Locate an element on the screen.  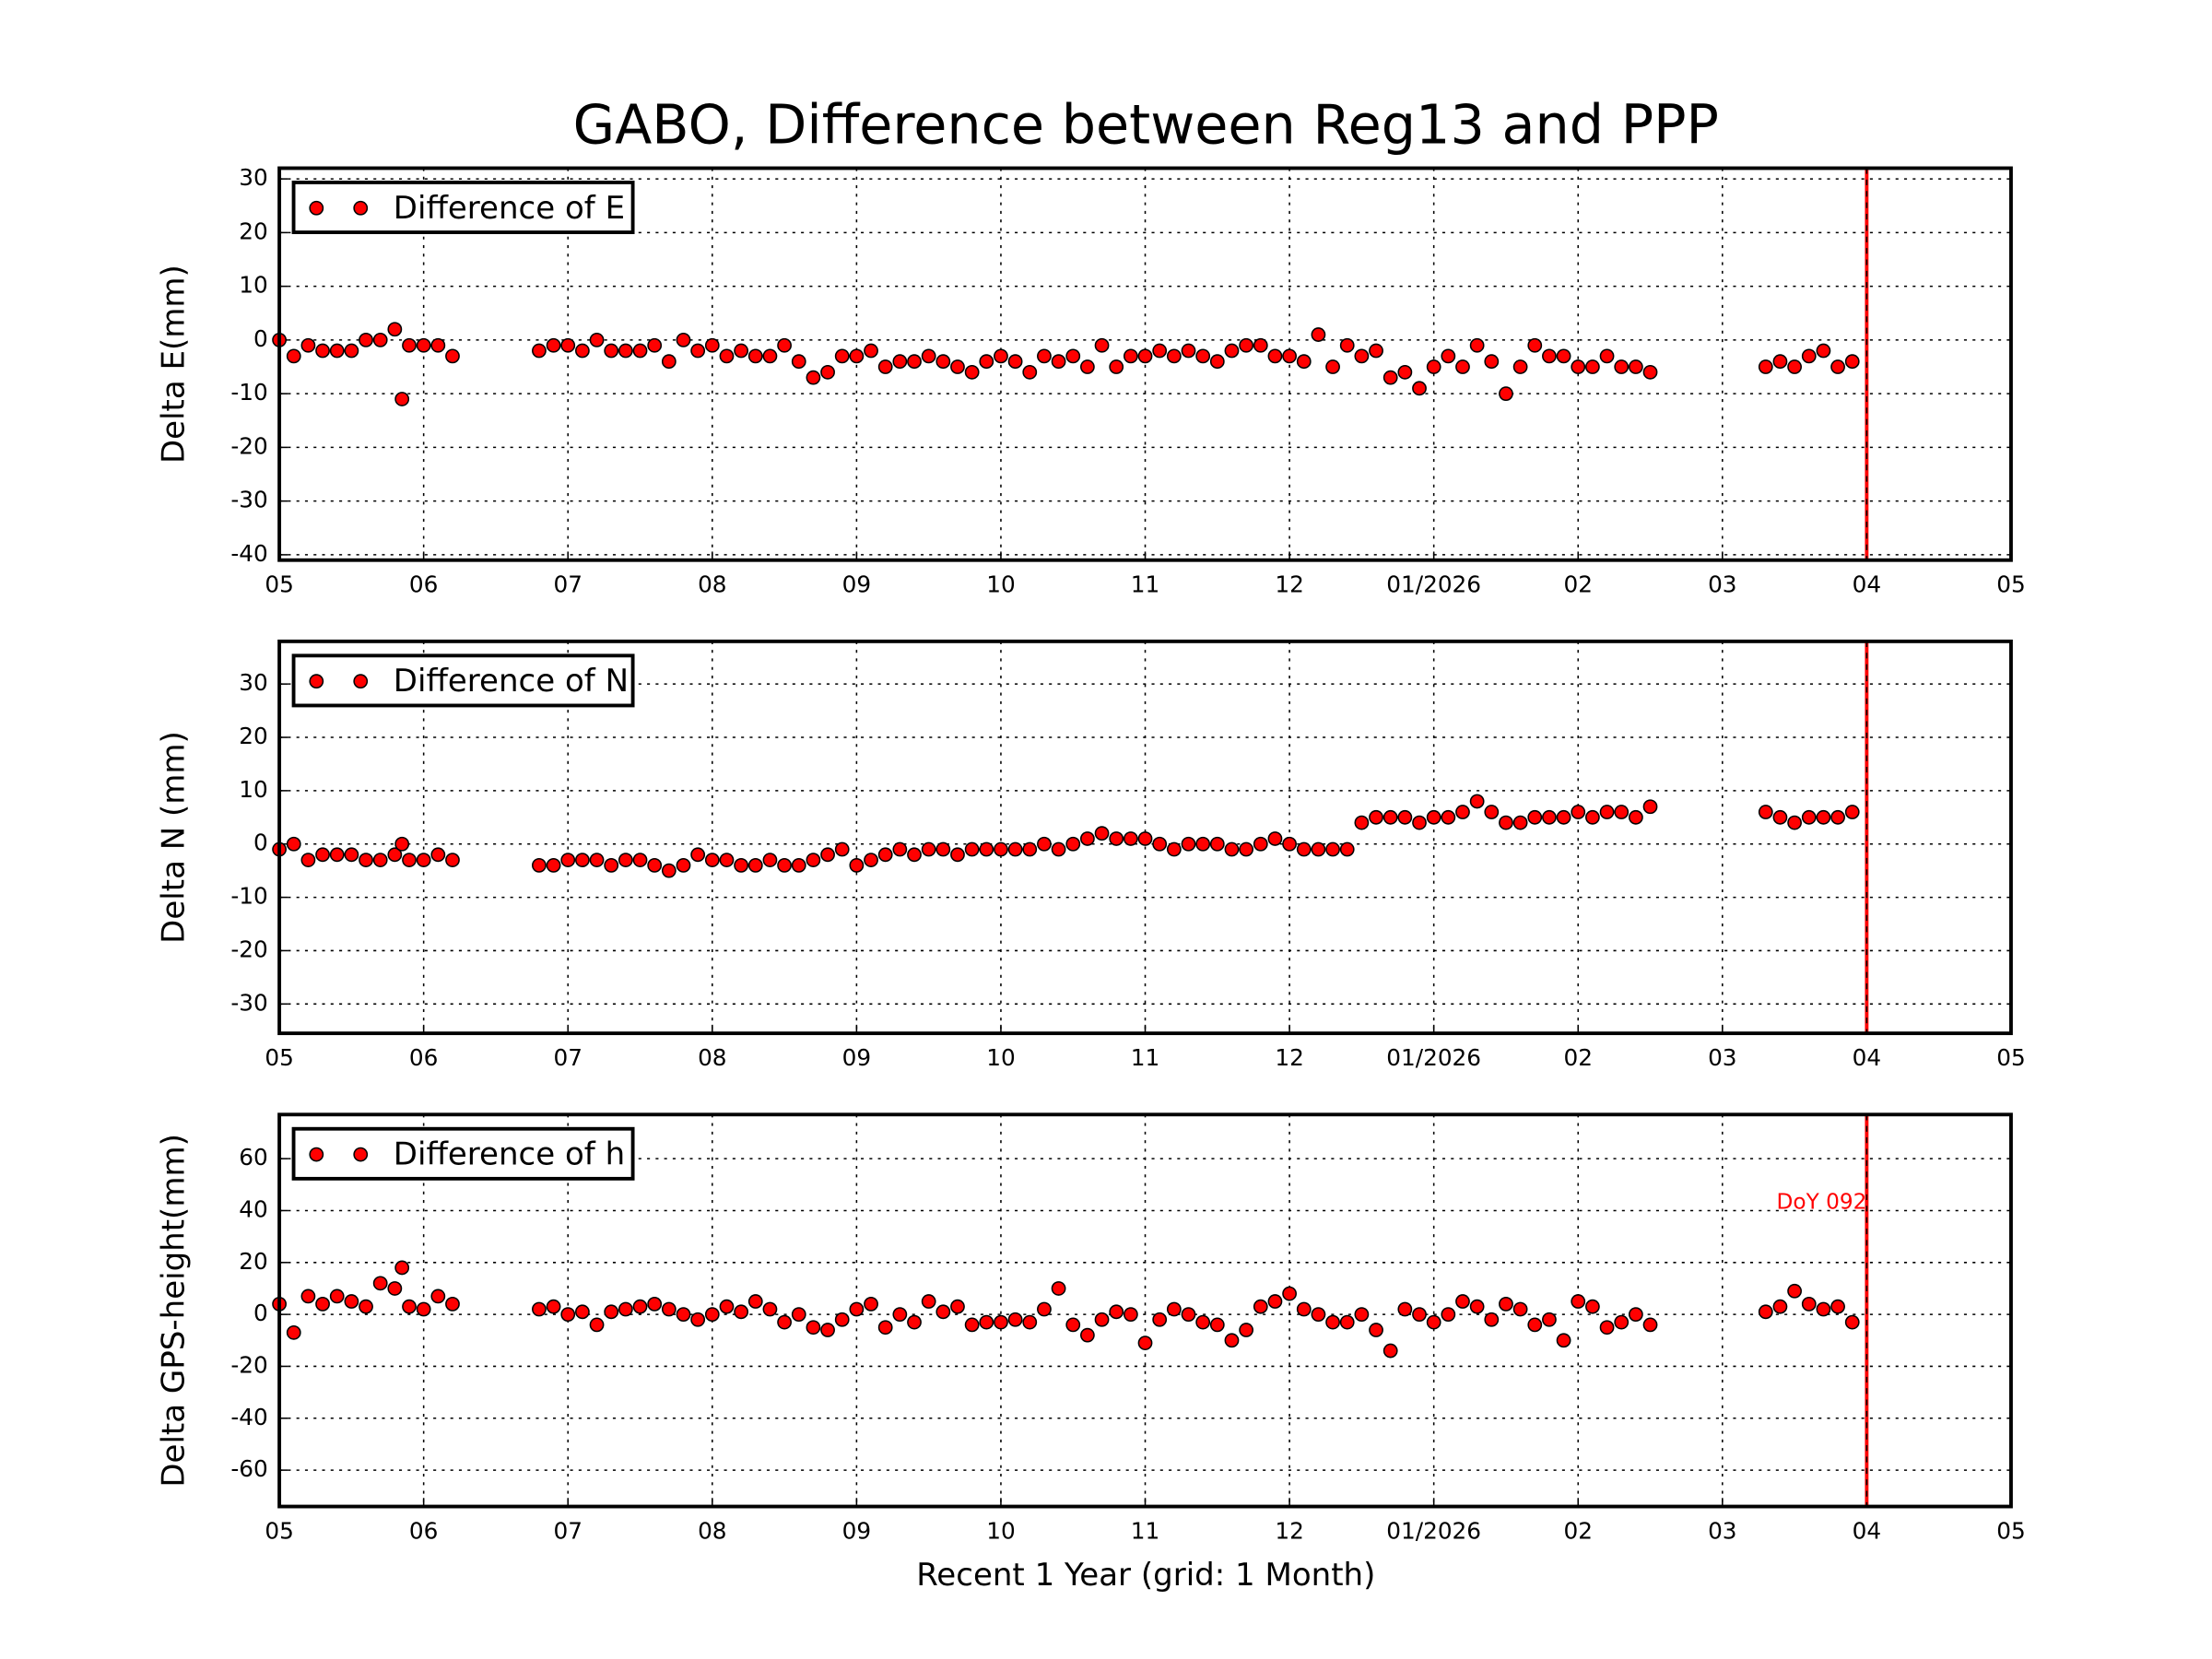
y-tick-label: -10 is located at coordinates (248, 392).